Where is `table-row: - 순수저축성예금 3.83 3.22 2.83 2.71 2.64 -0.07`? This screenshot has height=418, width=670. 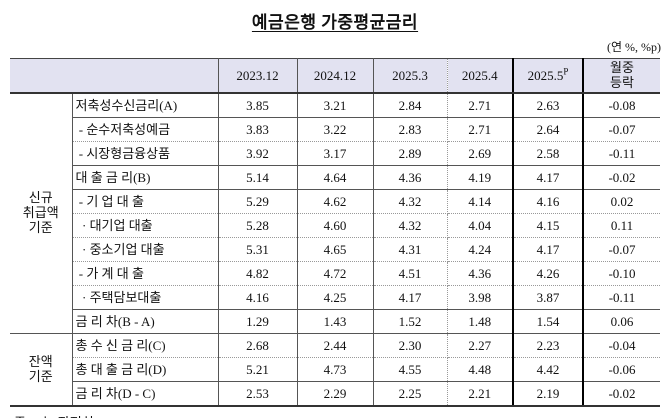 table-row: - 순수저축성예금 3.83 3.22 2.83 2.71 2.64 -0.07 is located at coordinates (335, 129).